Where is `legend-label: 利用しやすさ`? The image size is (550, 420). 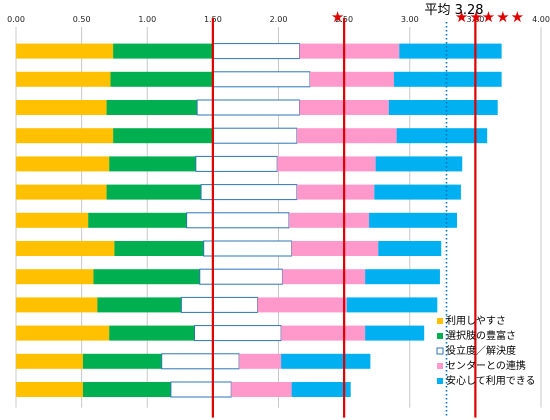 legend-label: 利用しやすさ is located at coordinates (476, 321).